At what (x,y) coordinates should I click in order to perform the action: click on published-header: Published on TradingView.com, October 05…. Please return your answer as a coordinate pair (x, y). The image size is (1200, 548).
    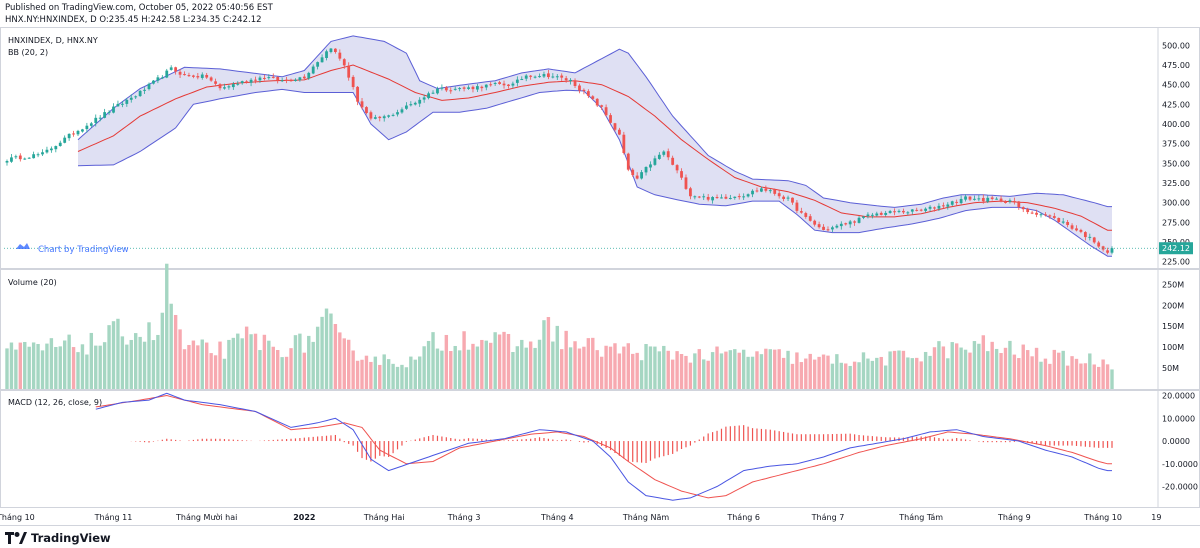
    Looking at the image, I should click on (139, 8).